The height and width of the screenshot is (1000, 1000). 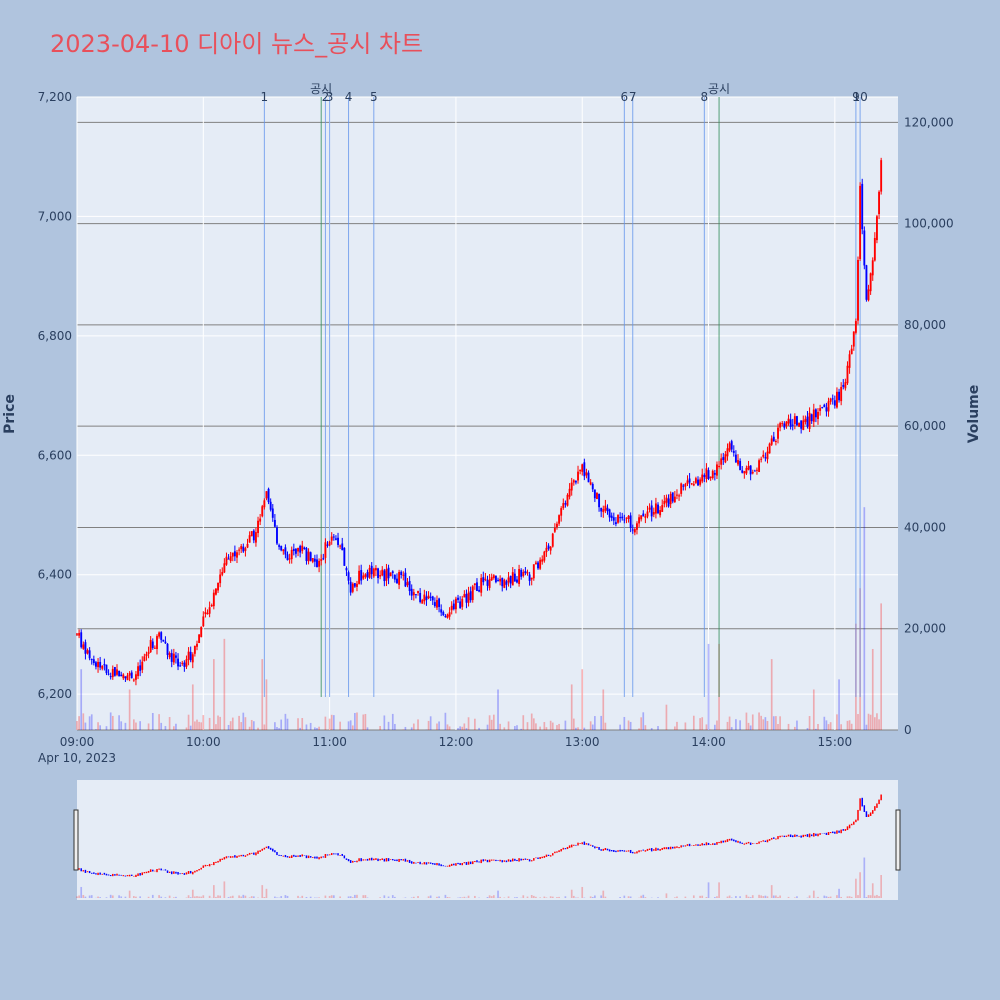 I want to click on volume-tick-label: 120,000, so click(x=929, y=122).